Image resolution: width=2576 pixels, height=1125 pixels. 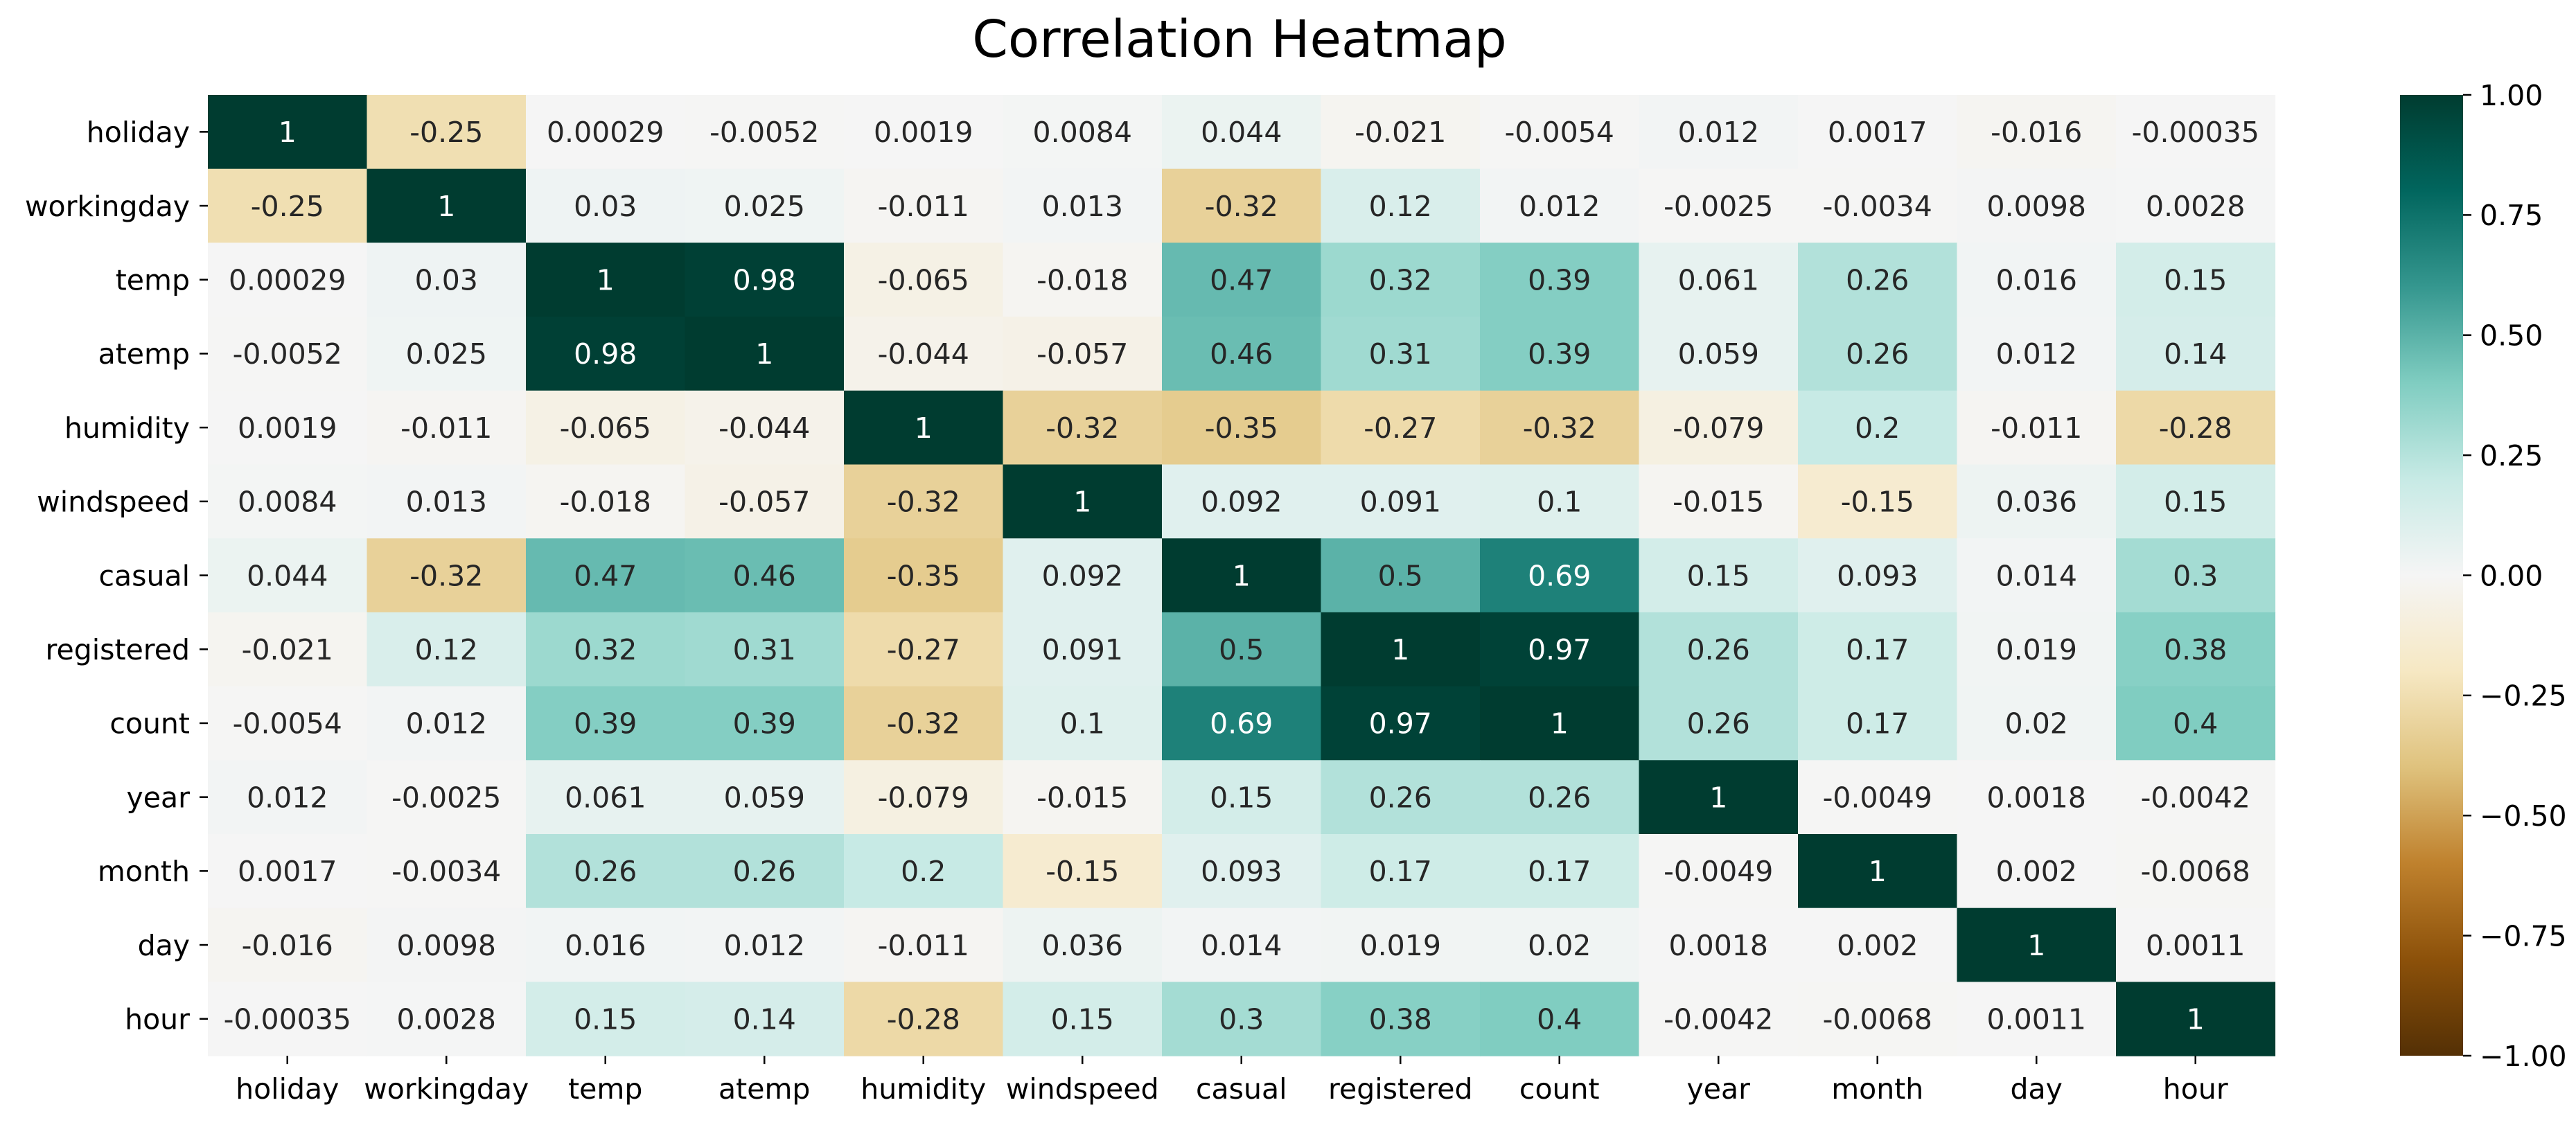 What do you see at coordinates (2037, 1089) in the screenshot?
I see `x-tick-label: day` at bounding box center [2037, 1089].